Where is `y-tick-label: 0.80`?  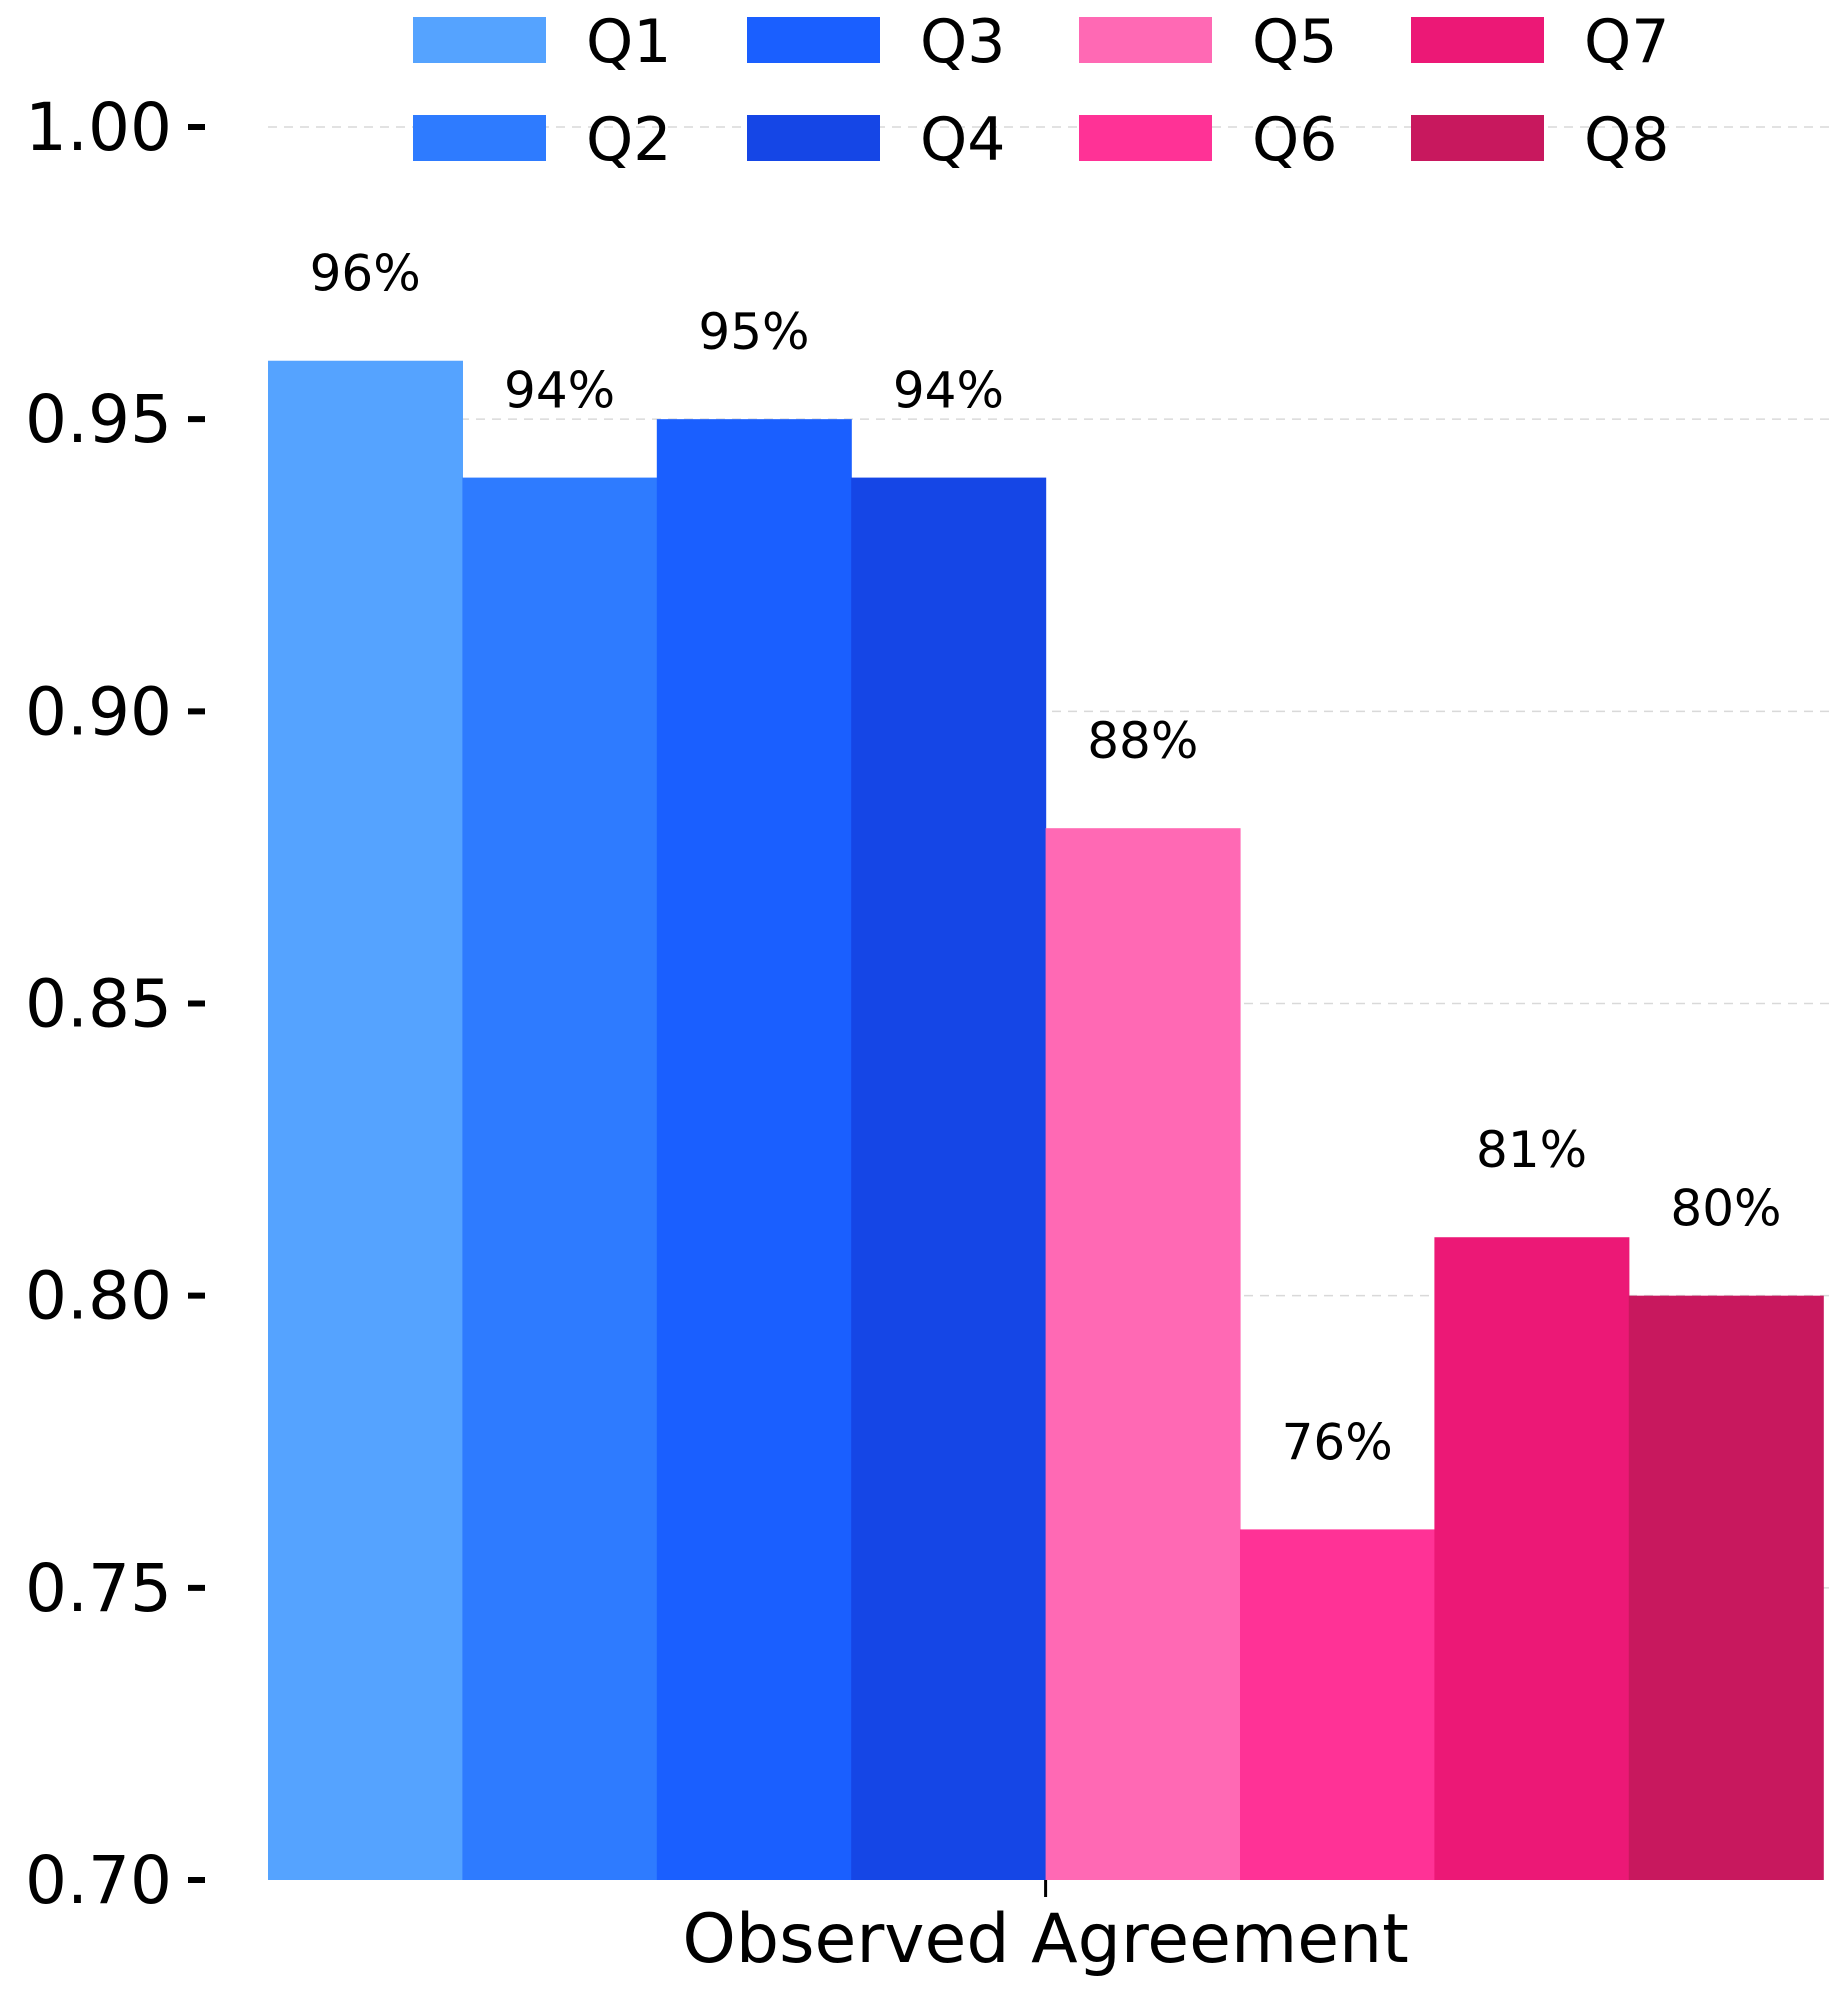
y-tick-label: 0.80 is located at coordinates (98, 1296).